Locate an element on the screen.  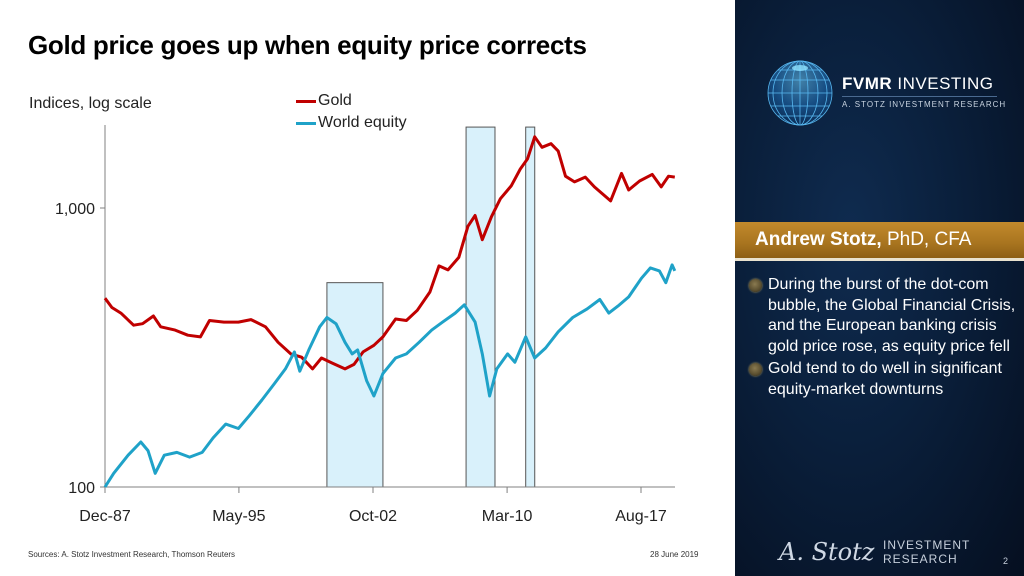
footer-line2: RESEARCH is located at coordinates (920, 559).